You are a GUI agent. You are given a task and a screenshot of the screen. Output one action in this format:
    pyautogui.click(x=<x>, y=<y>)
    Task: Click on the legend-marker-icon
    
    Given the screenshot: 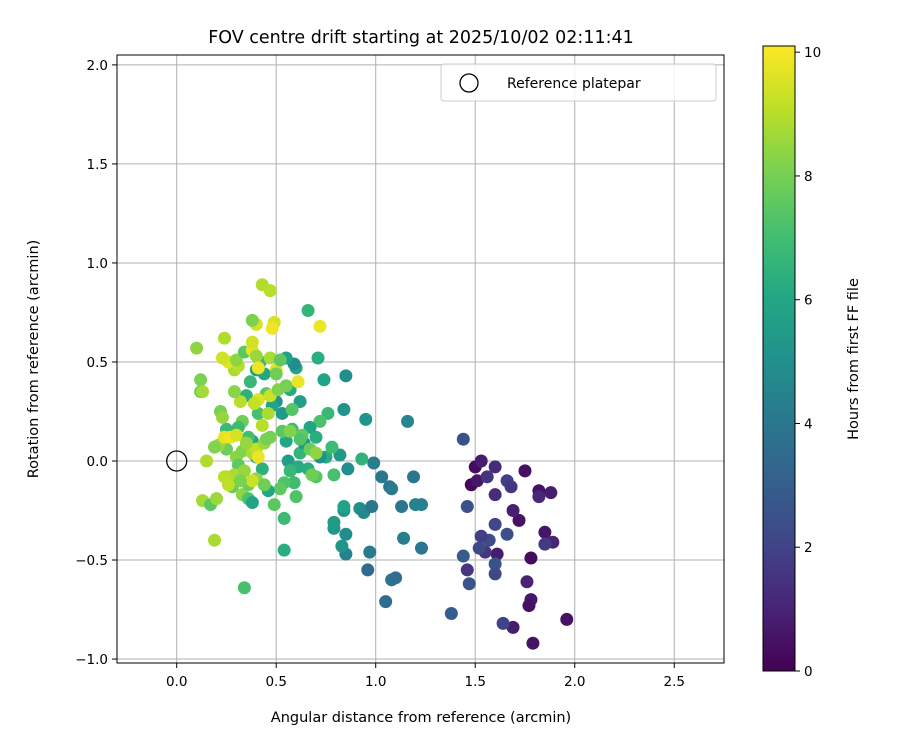 What is the action you would take?
    pyautogui.click(x=469, y=83)
    